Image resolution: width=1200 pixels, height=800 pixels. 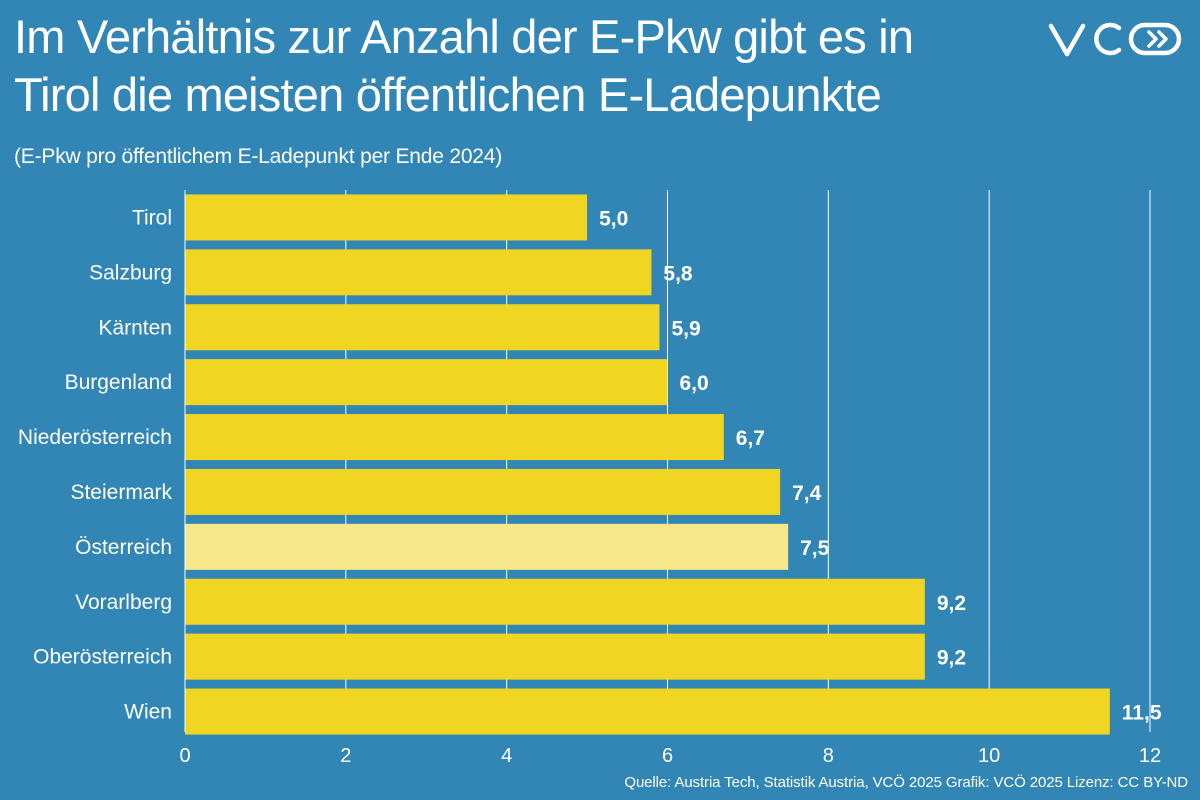 What do you see at coordinates (815, 548) in the screenshot?
I see `value-label: 7,5` at bounding box center [815, 548].